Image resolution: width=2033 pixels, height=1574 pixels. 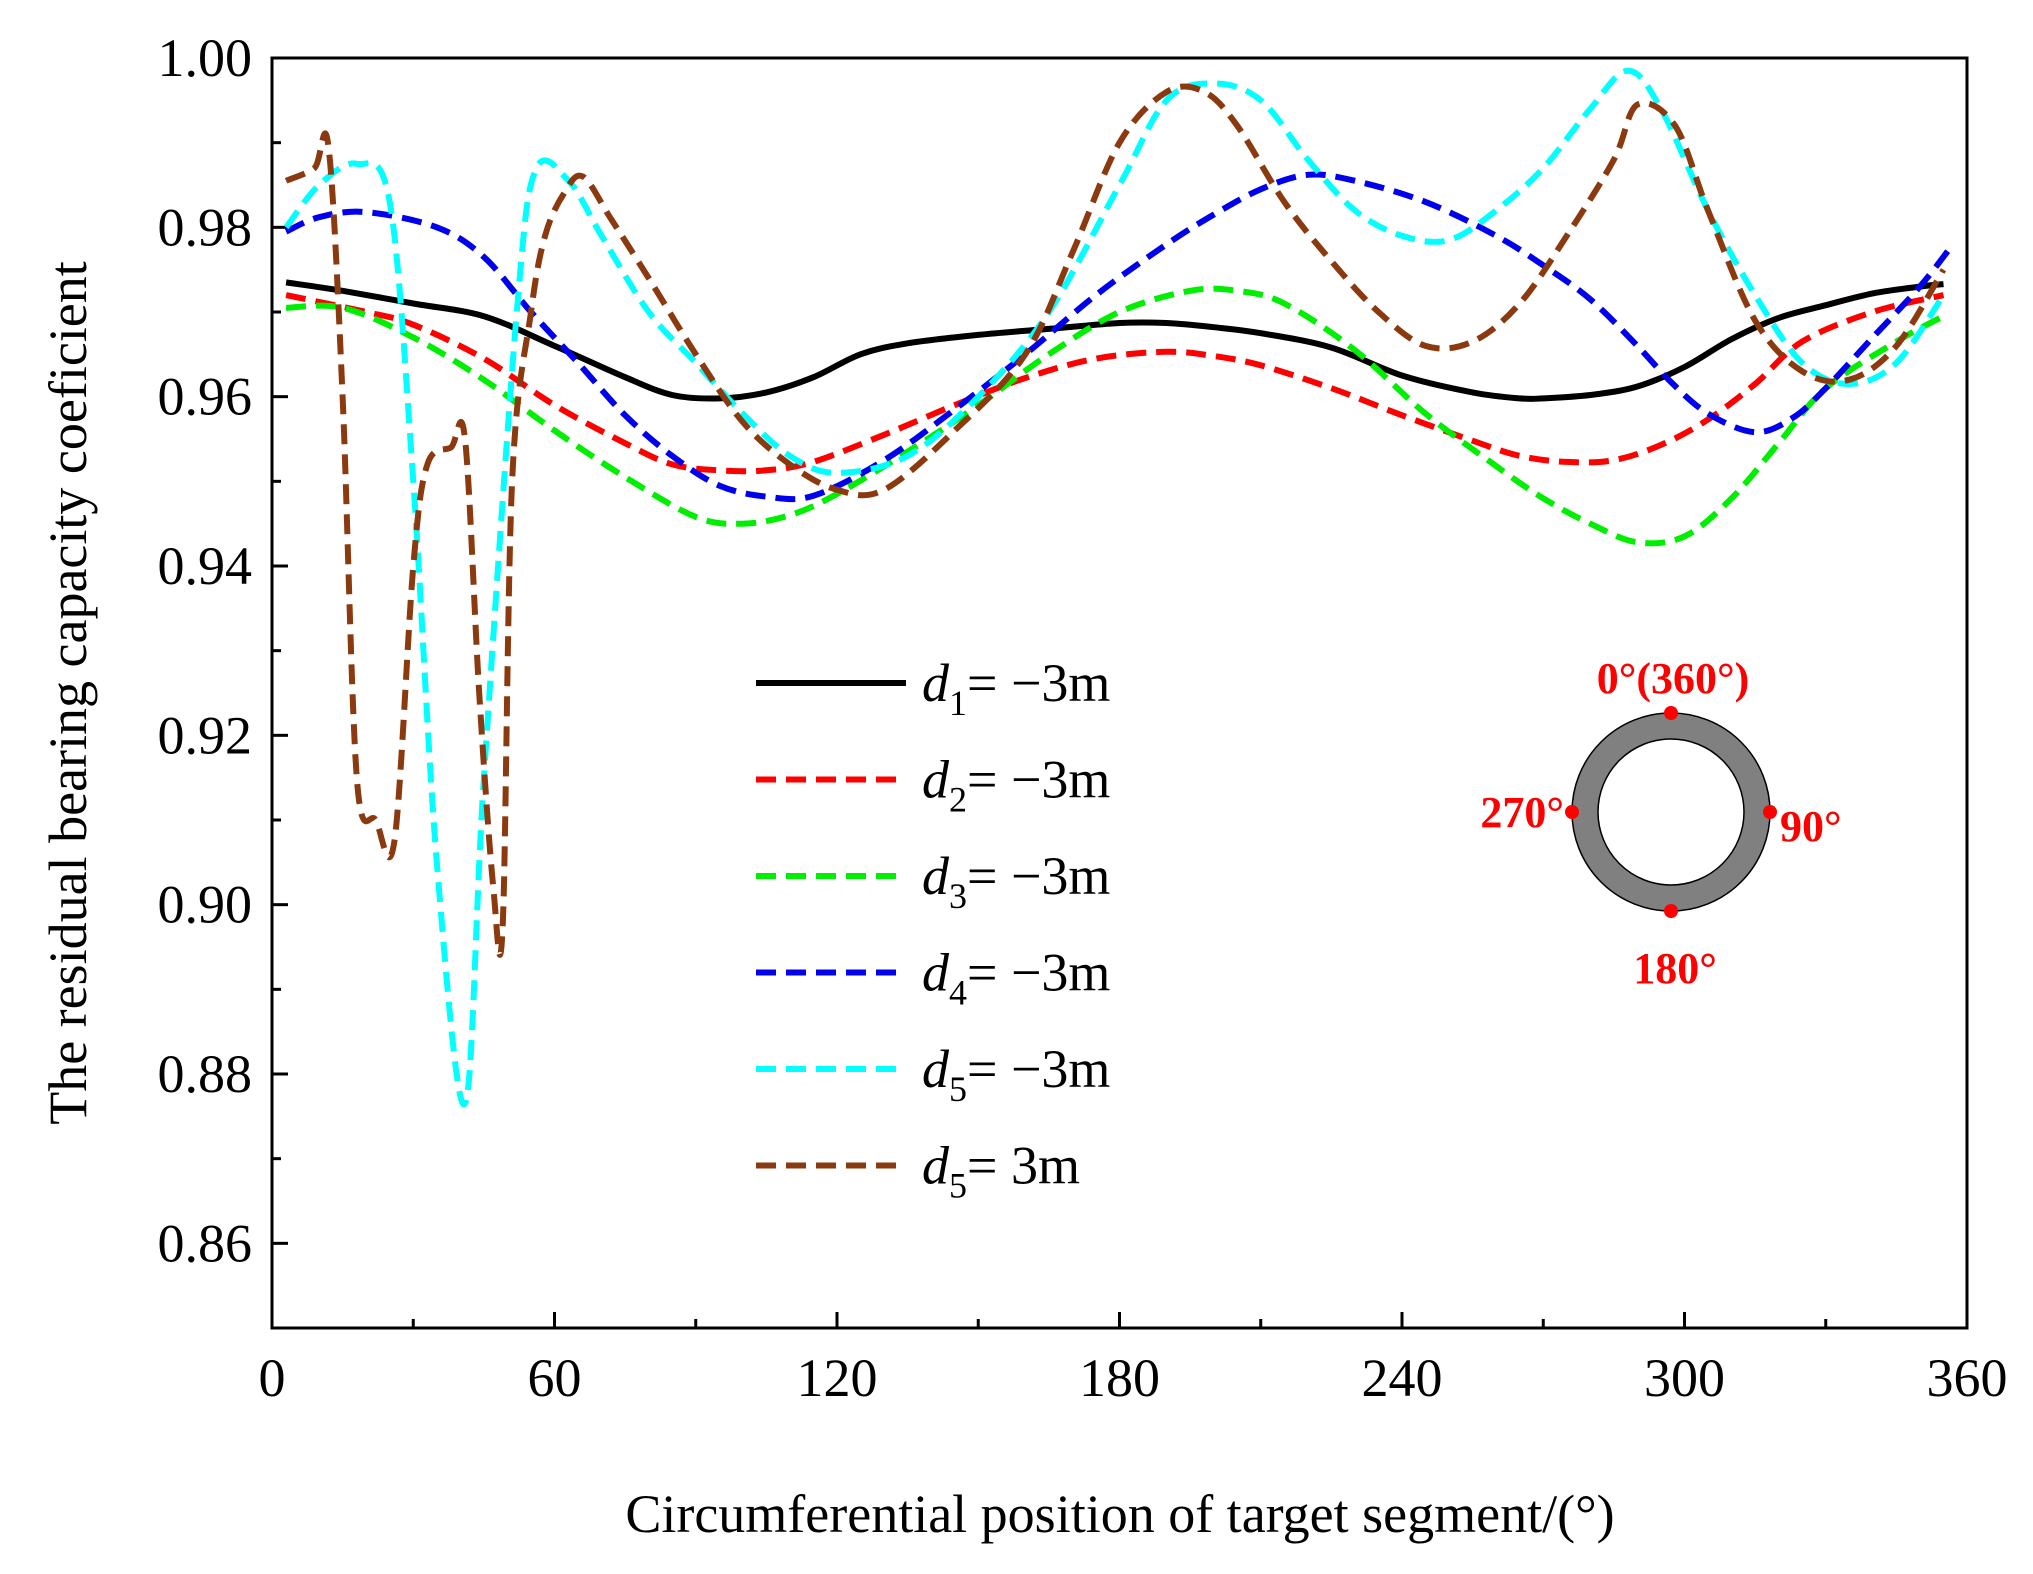 What do you see at coordinates (1671, 713) in the screenshot?
I see `marker-top` at bounding box center [1671, 713].